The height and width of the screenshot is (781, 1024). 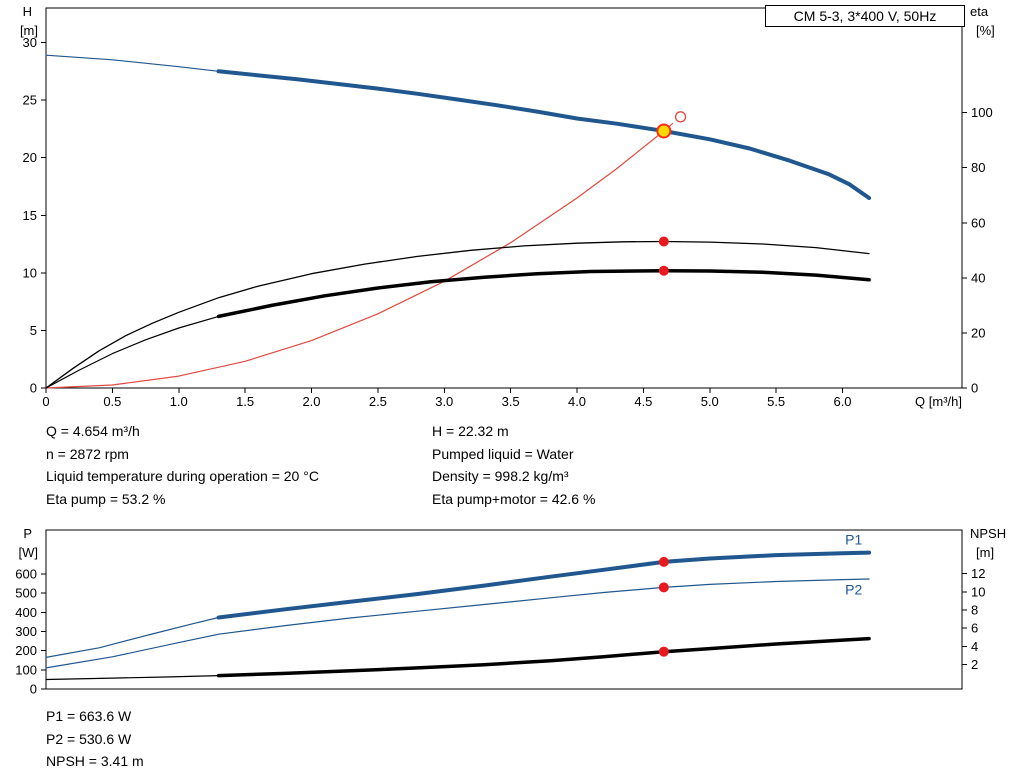 What do you see at coordinates (311, 401) in the screenshot?
I see `x-tick-label: 2.0` at bounding box center [311, 401].